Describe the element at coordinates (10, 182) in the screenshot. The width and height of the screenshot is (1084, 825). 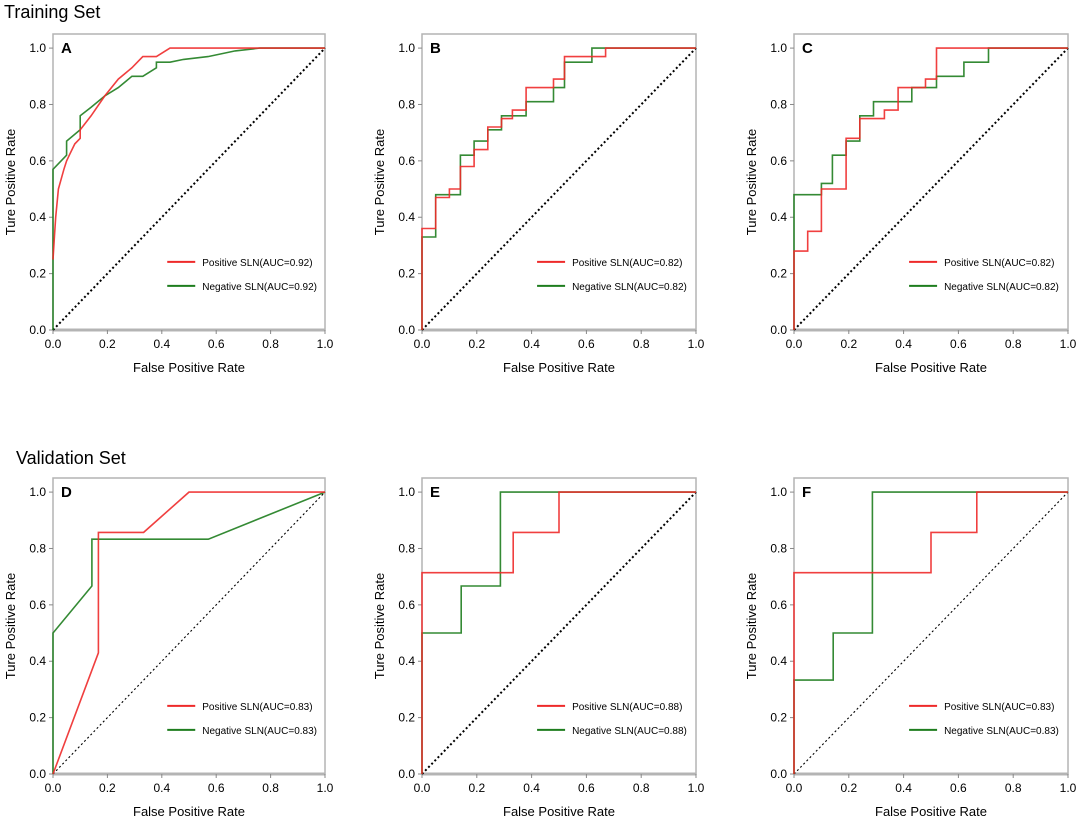
I see `y-axis-title-a: Ture Positive Rate` at that location.